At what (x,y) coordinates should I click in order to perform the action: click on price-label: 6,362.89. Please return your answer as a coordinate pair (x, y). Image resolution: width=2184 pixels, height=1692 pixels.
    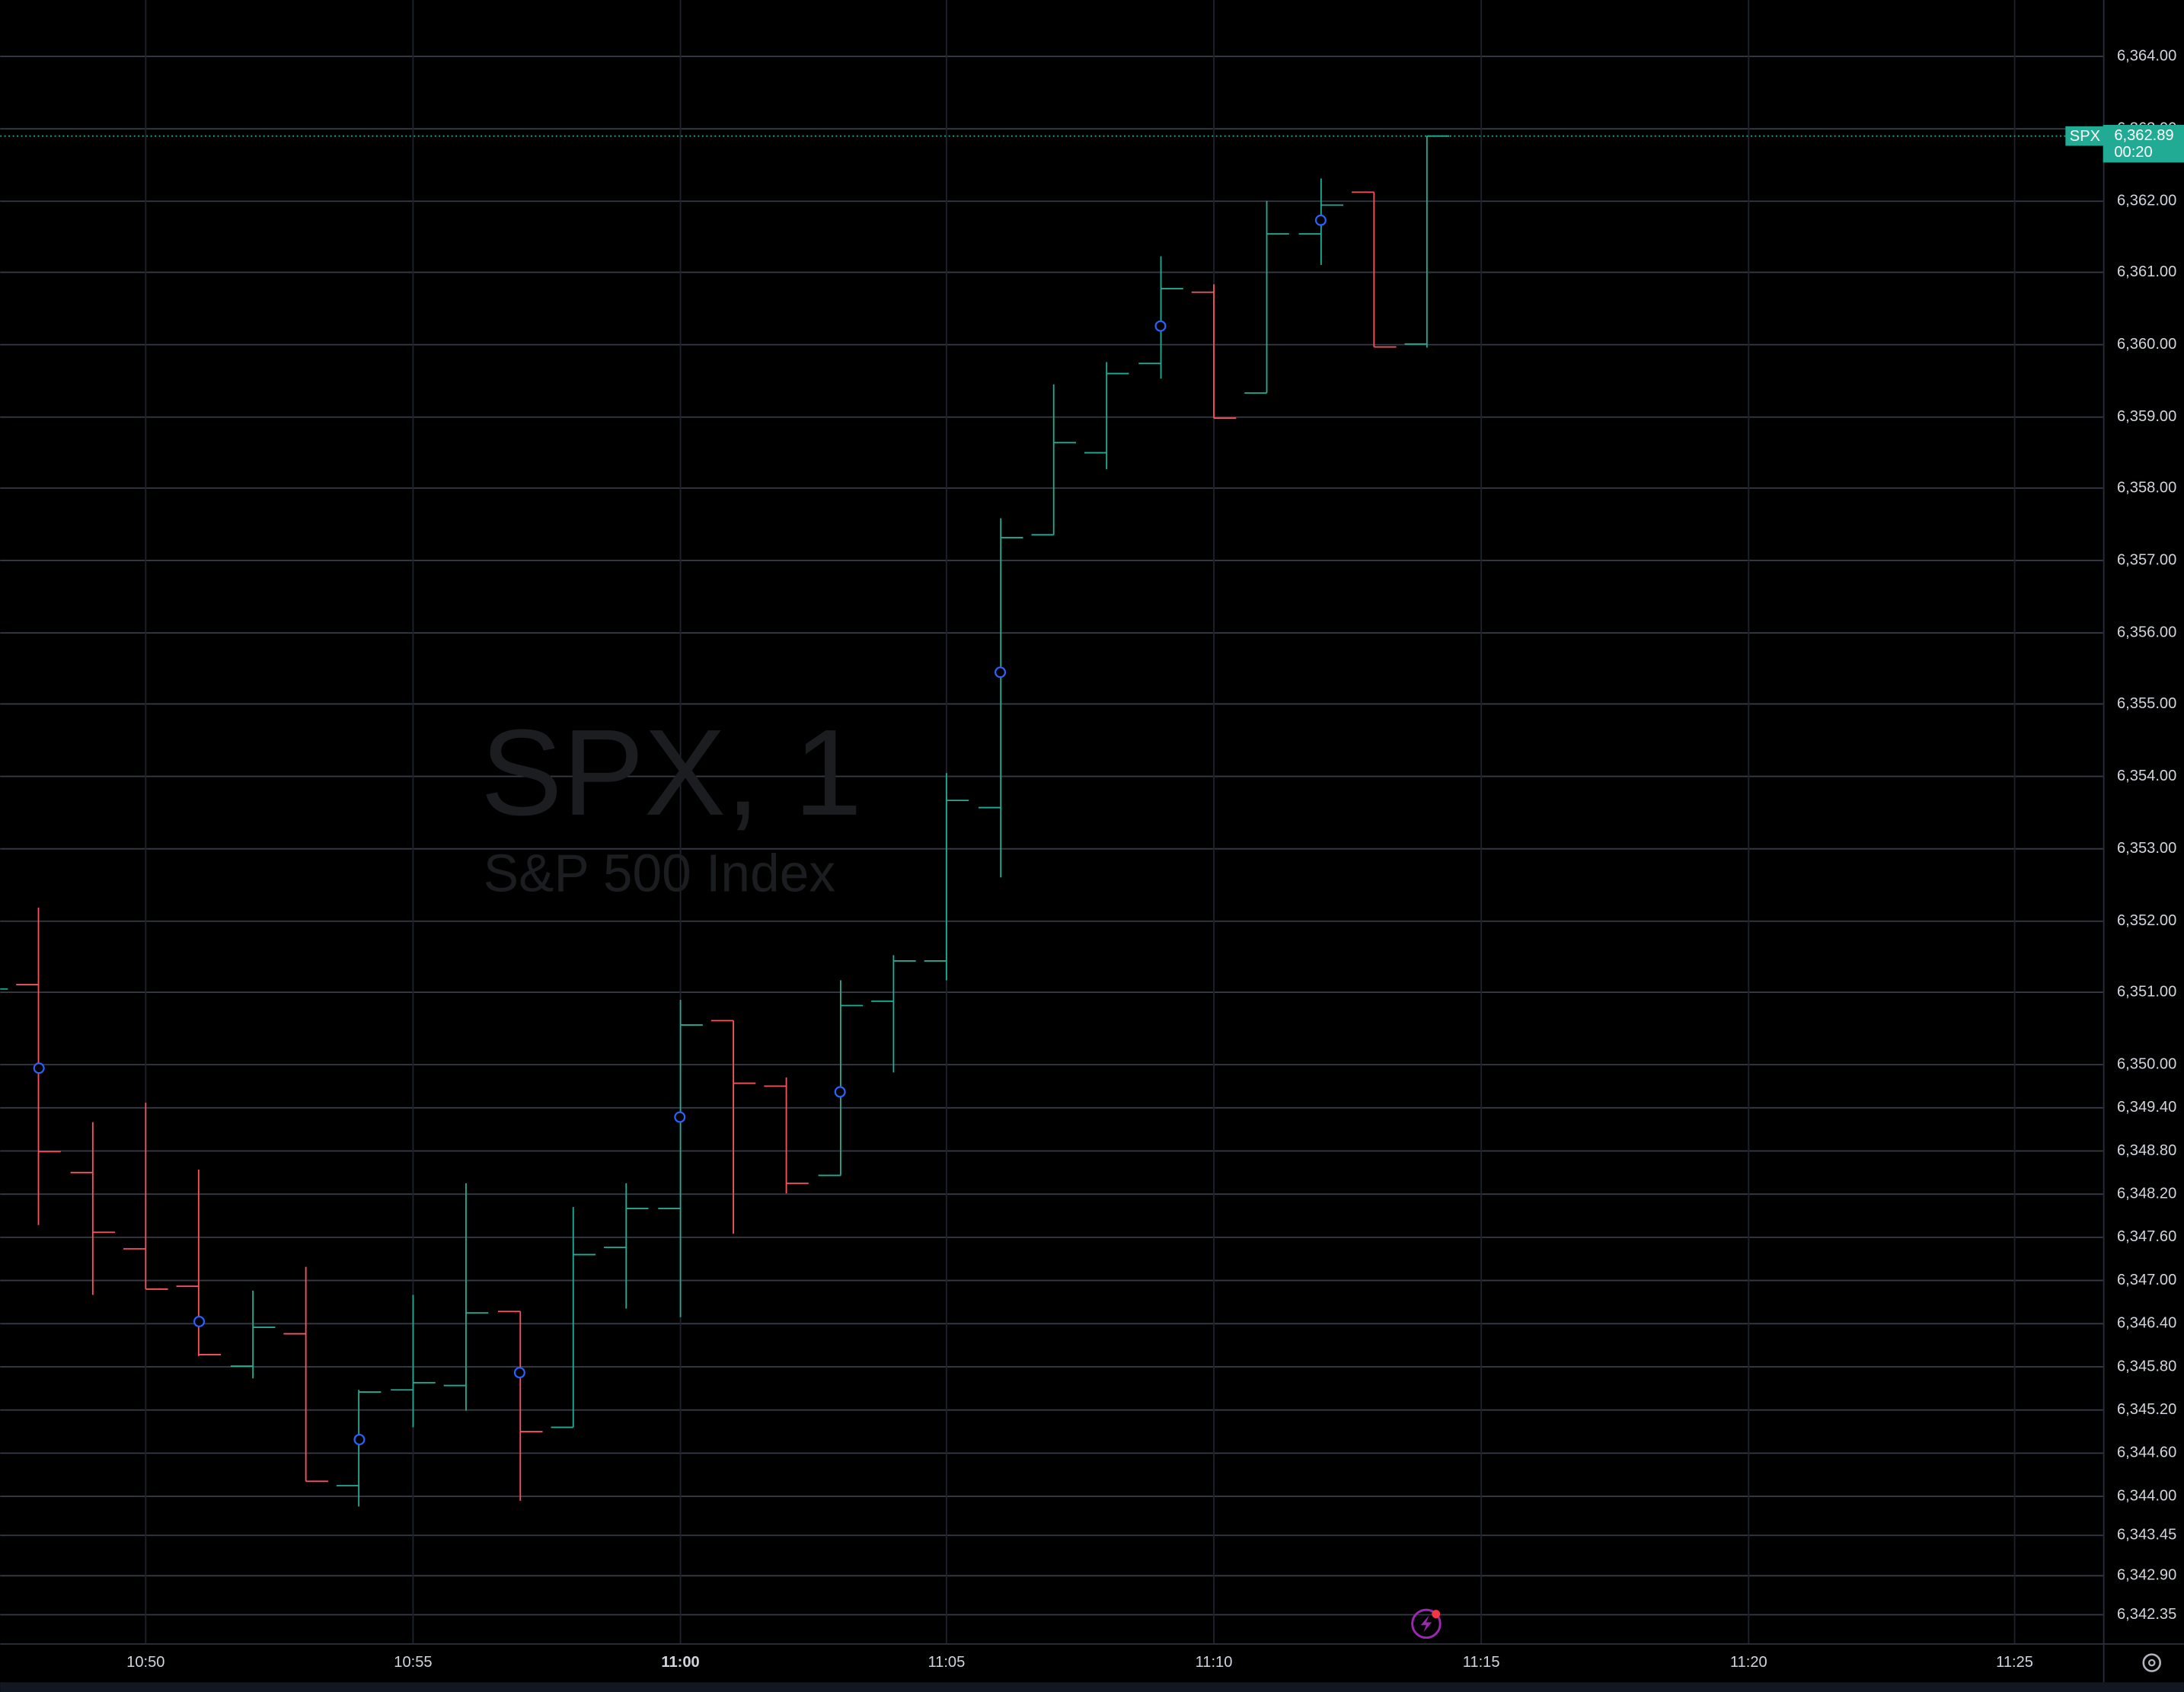
    Looking at the image, I should click on (2143, 135).